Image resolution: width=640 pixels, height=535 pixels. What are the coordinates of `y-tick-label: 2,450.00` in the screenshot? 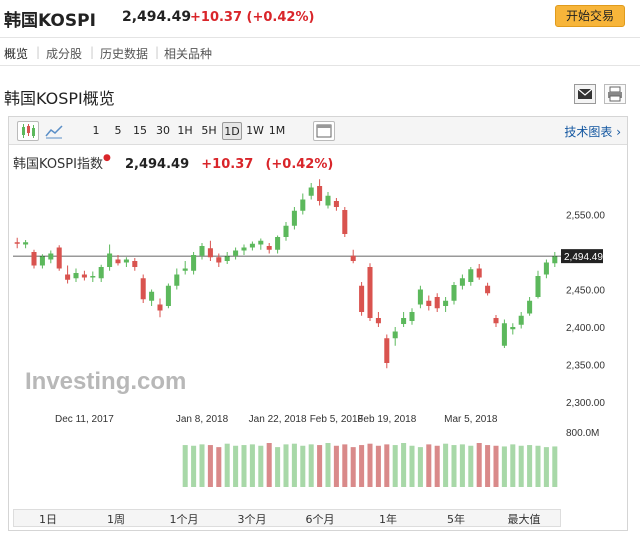 It's located at (585, 291).